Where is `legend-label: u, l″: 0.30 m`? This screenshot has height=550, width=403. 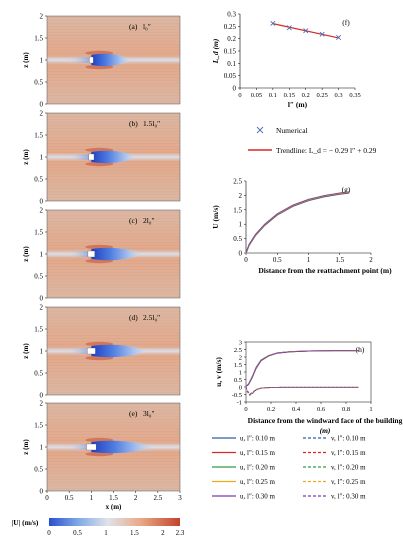 legend-label: u, l″: 0.30 m is located at coordinates (258, 497).